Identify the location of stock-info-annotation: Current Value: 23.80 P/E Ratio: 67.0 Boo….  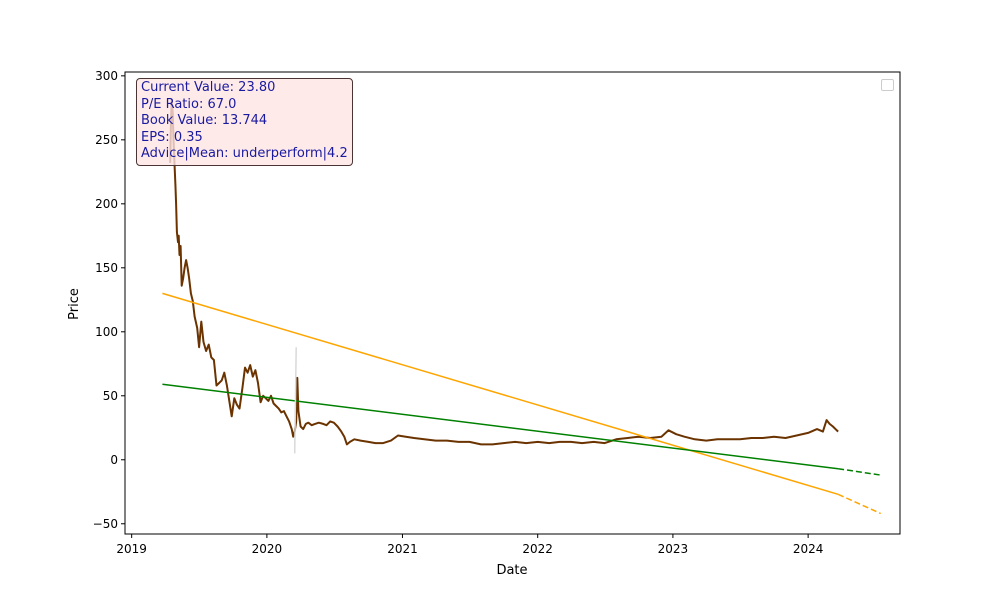
(244, 122).